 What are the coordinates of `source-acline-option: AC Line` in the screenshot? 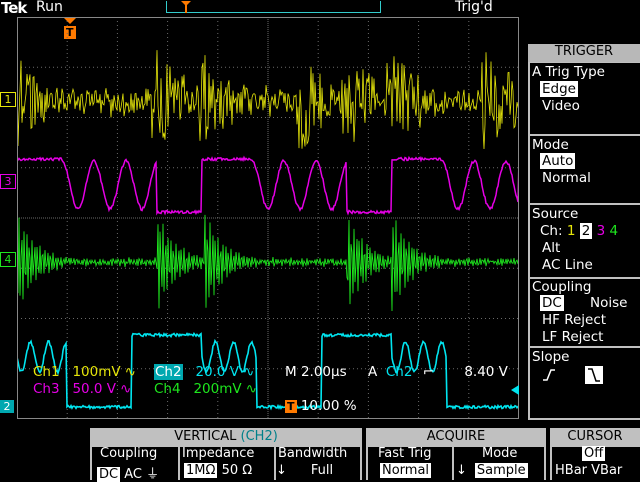 It's located at (567, 265).